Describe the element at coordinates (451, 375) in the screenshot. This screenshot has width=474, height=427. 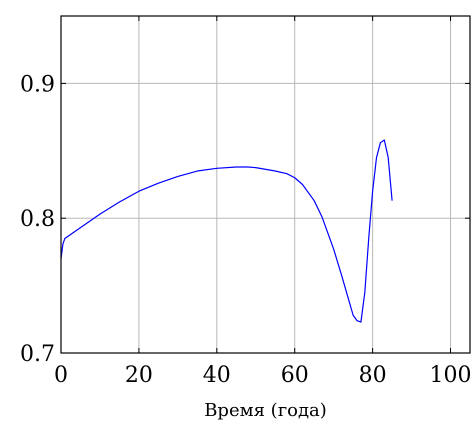
I see `x-tick-label: 100` at that location.